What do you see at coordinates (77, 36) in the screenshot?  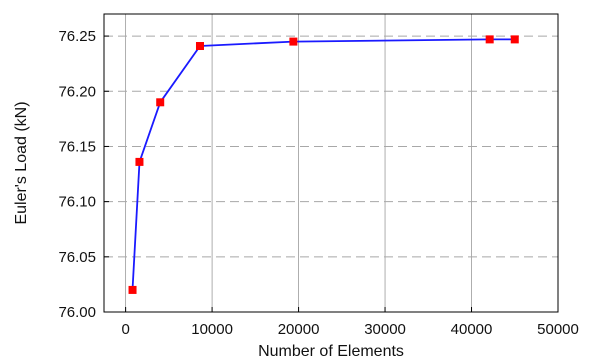 I see `y-tick-label: 76.25` at bounding box center [77, 36].